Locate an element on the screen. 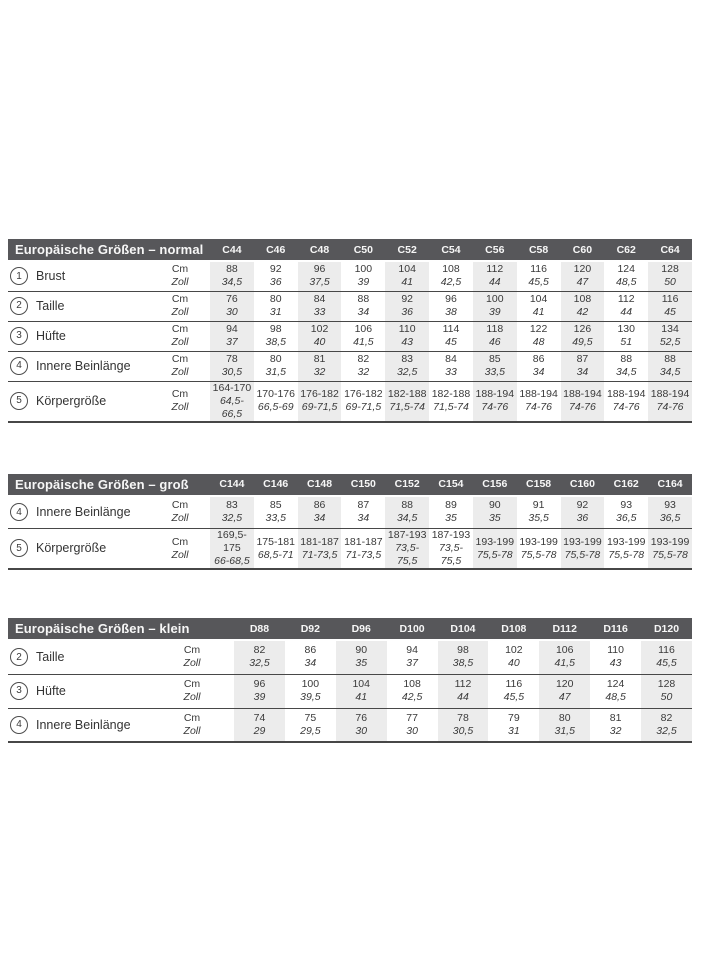 The image size is (720, 960). cm-value: 193-199 is located at coordinates (670, 541).